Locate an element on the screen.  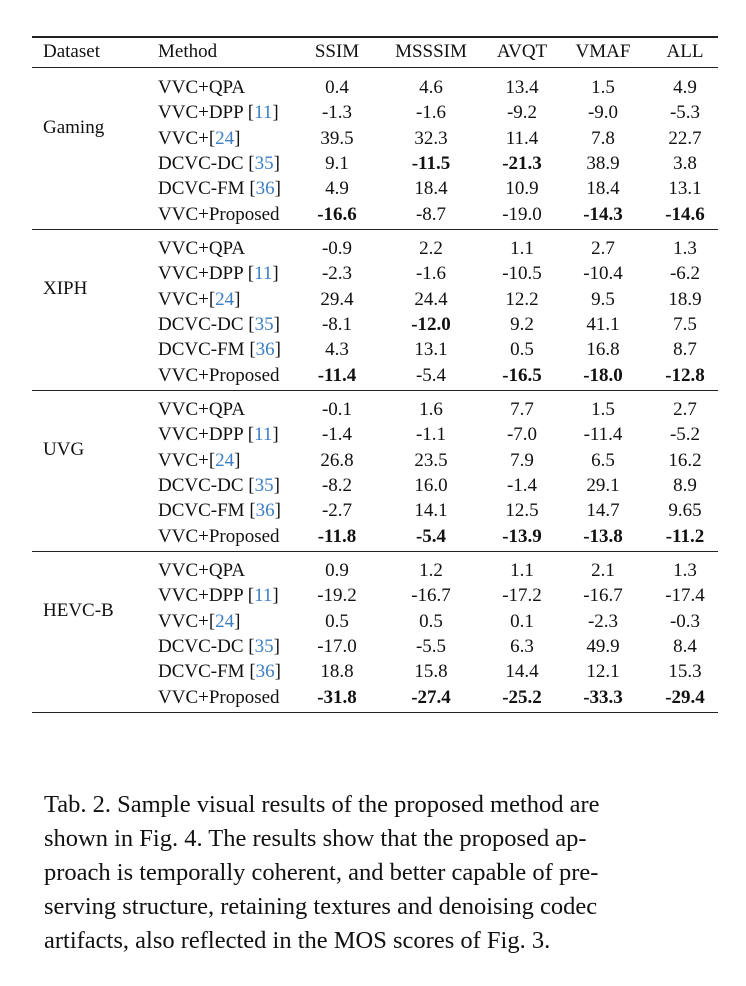
value-cell: -1.4 is located at coordinates (337, 435).